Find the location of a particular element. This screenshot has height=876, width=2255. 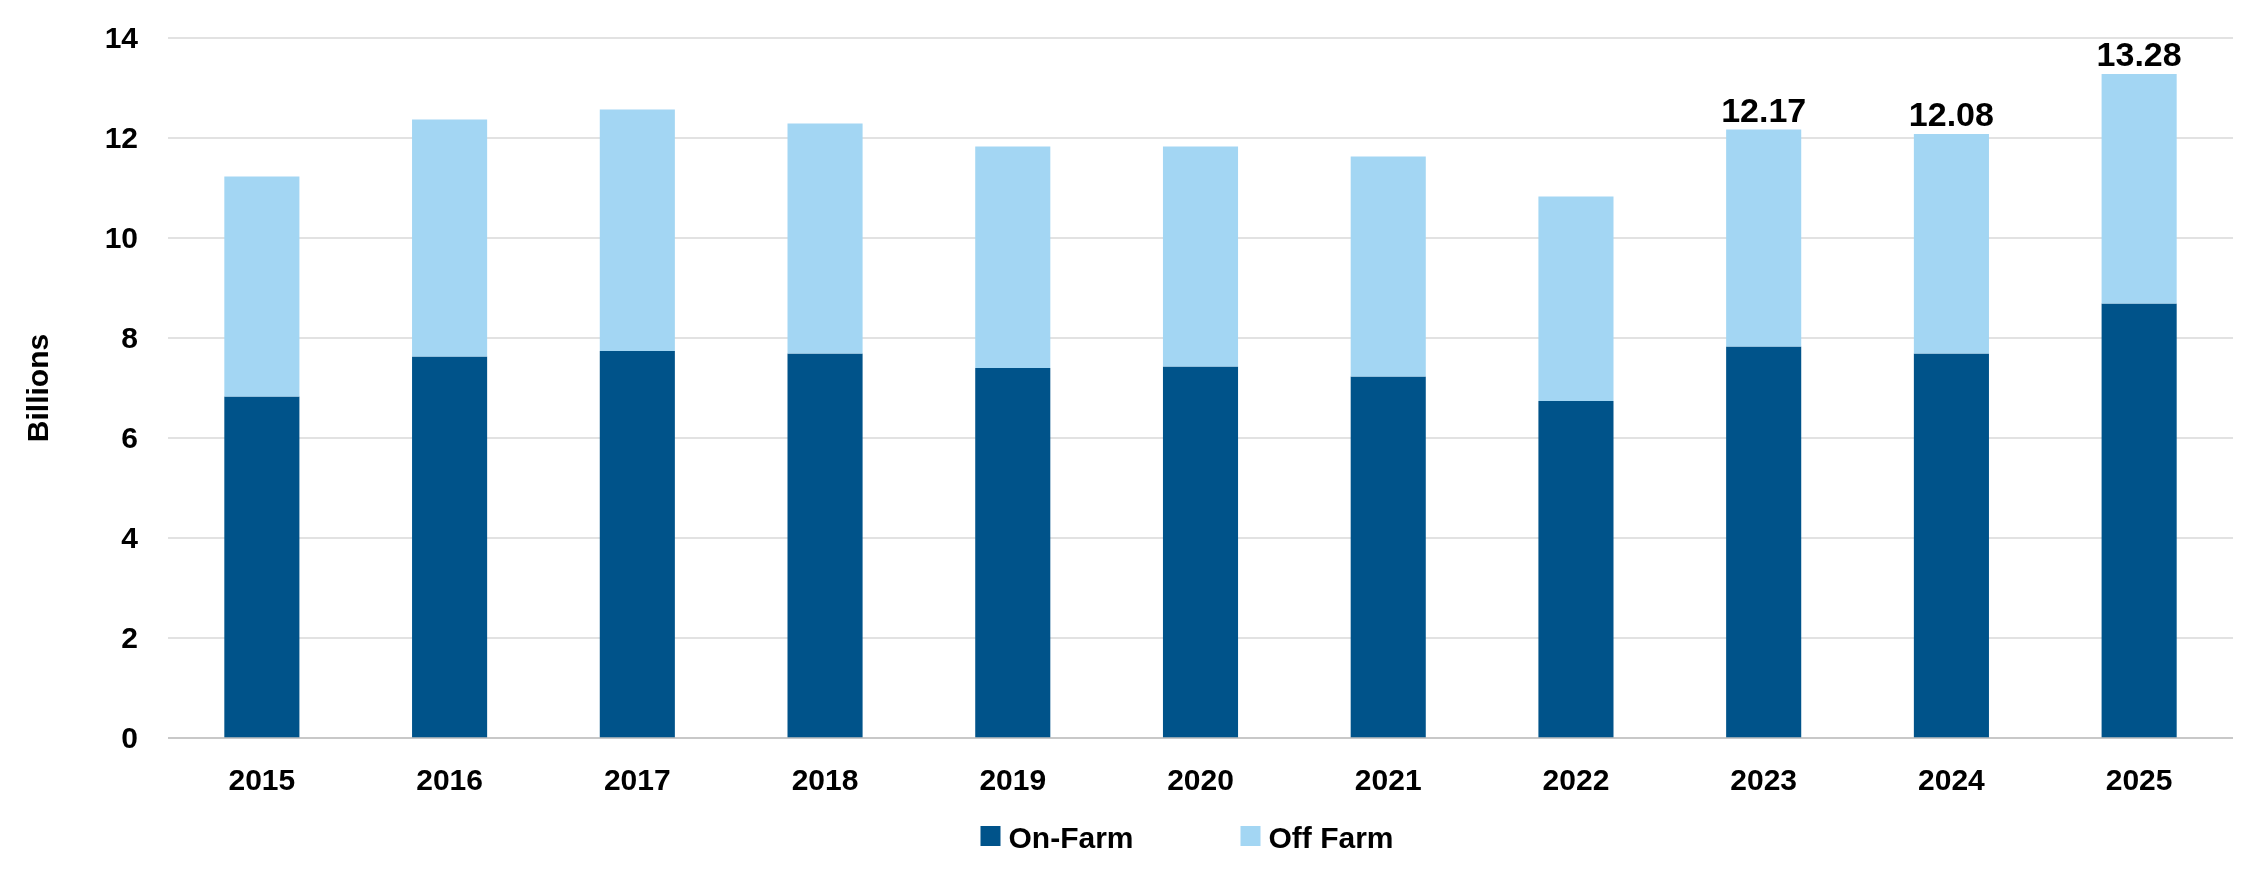

x-tick-label: 2019 is located at coordinates (1013, 779).